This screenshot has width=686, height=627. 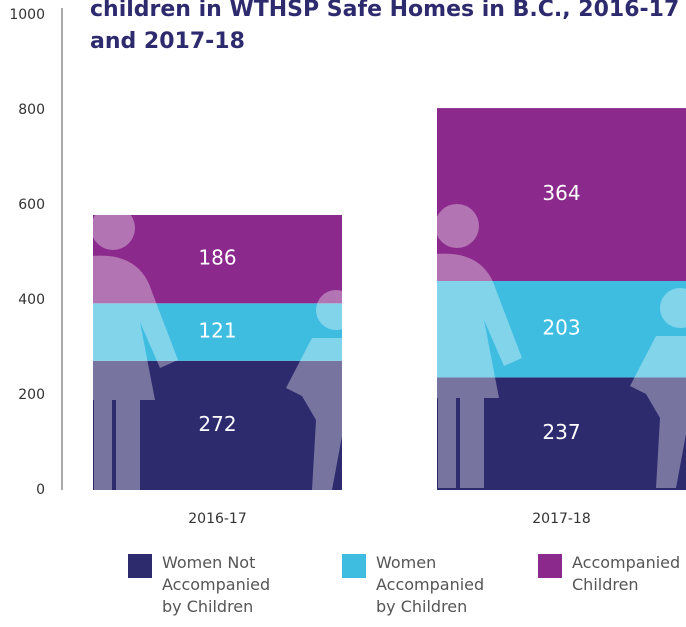 What do you see at coordinates (27, 15) in the screenshot?
I see `y-tick-label: 1000` at bounding box center [27, 15].